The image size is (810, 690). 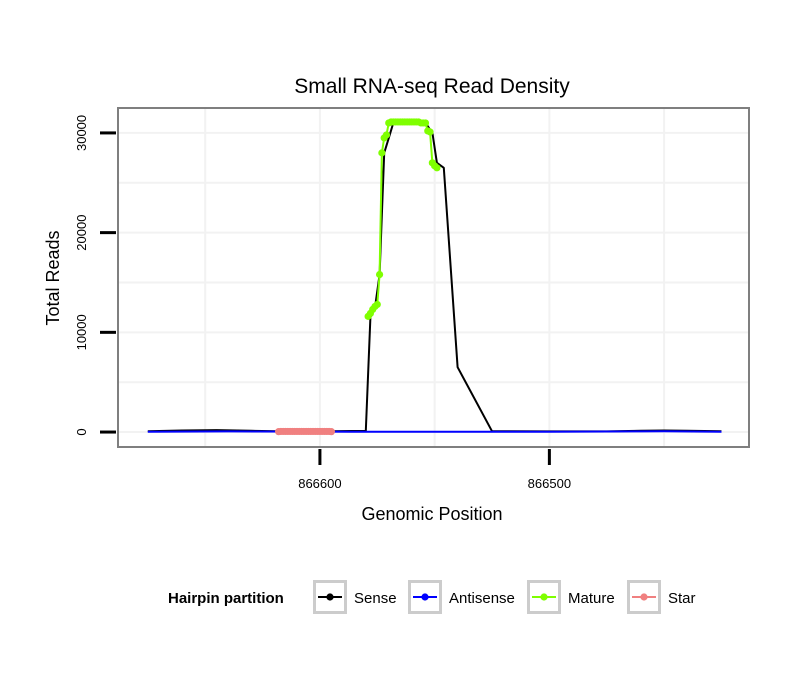 I want to click on legend-key-point-sense, so click(x=330, y=597).